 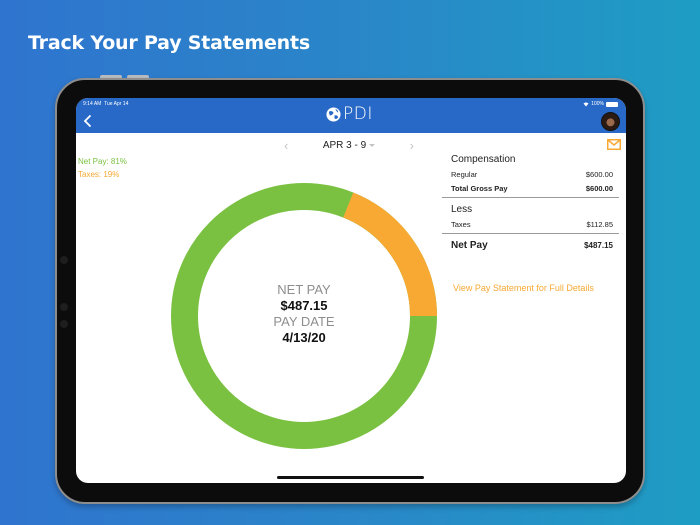 I want to click on home-indicator, so click(x=350, y=477).